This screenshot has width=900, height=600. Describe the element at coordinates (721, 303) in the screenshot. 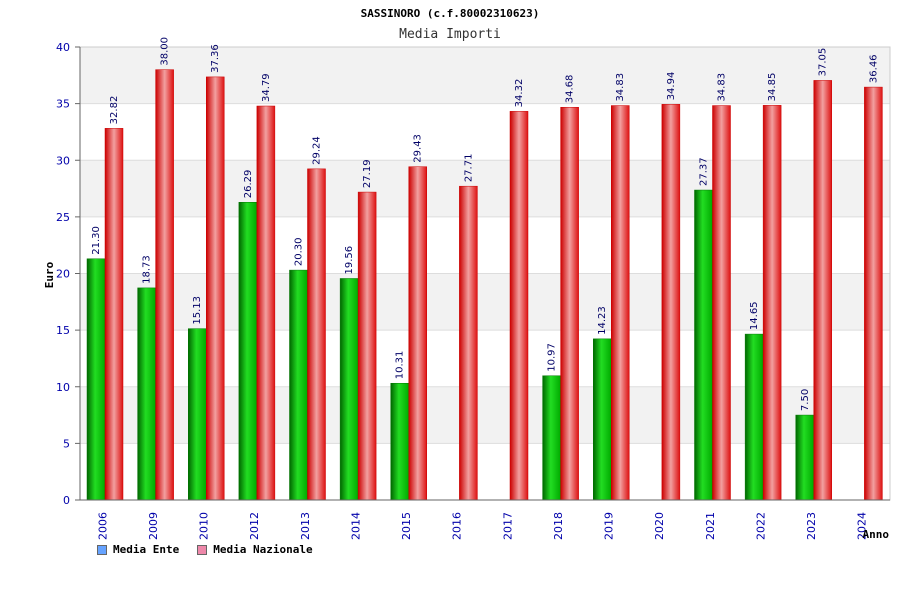

I see `bar-media-nazionale-2021` at that location.